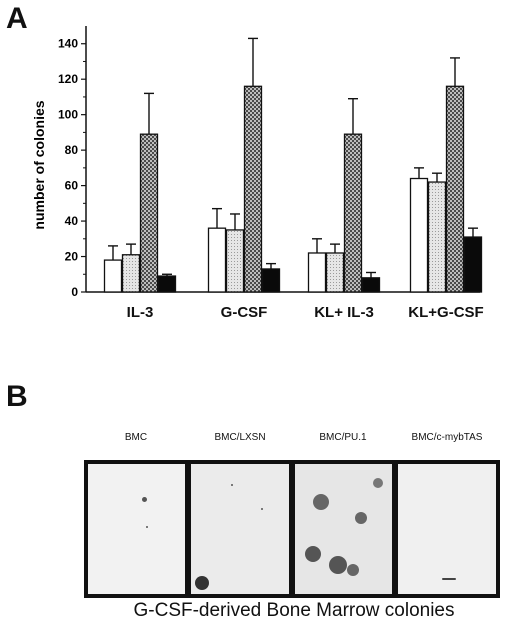 The image size is (520, 628). What do you see at coordinates (344, 312) in the screenshot?
I see `x-category-label: KL+ IL-3` at bounding box center [344, 312].